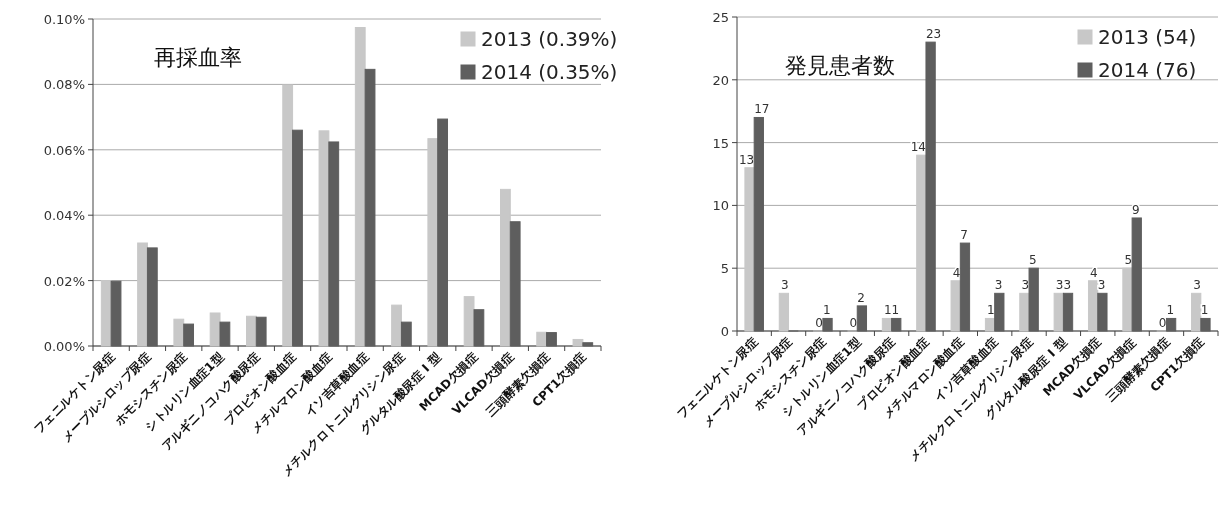  What do you see at coordinates (964, 235) in the screenshot?
I see `data-label: 7` at bounding box center [964, 235].